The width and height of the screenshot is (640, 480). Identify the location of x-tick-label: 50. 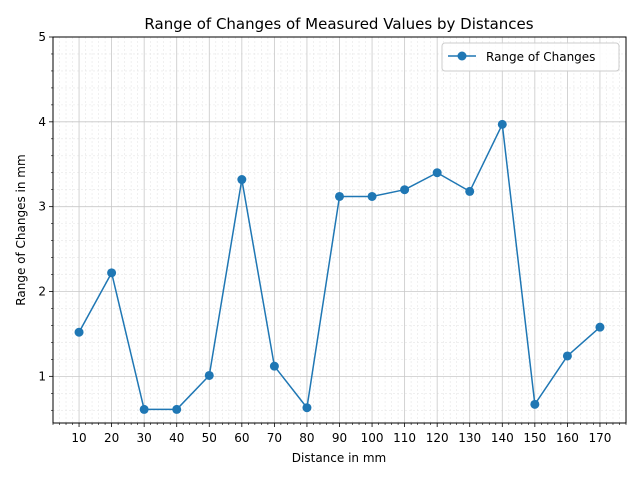
(209, 438).